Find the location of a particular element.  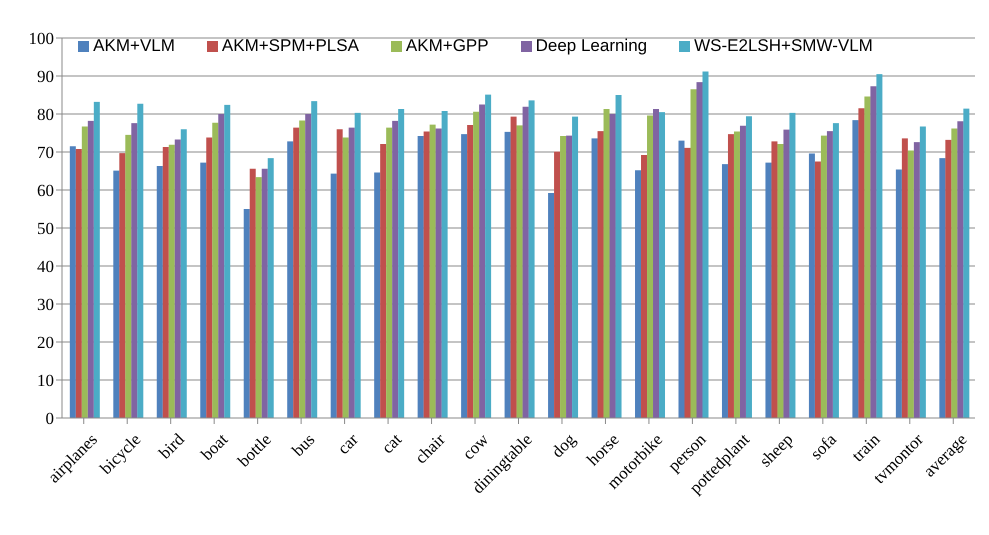

y-tick-label: 70 is located at coordinates (45, 152).